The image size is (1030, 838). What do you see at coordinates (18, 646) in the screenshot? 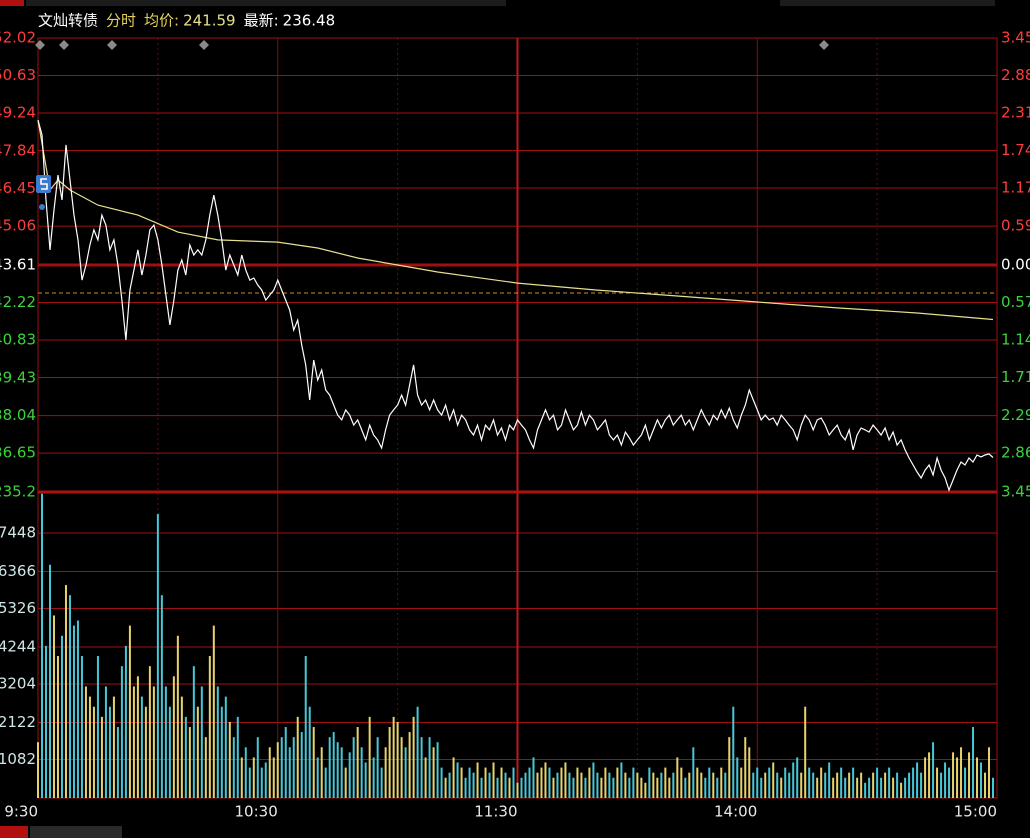
I see `volume-tick-label: 4244` at bounding box center [18, 646].